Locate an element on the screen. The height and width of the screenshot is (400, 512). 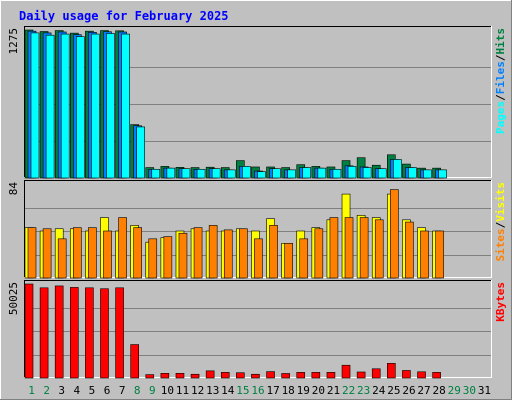
x-tick-label: 18 is located at coordinates (288, 390).